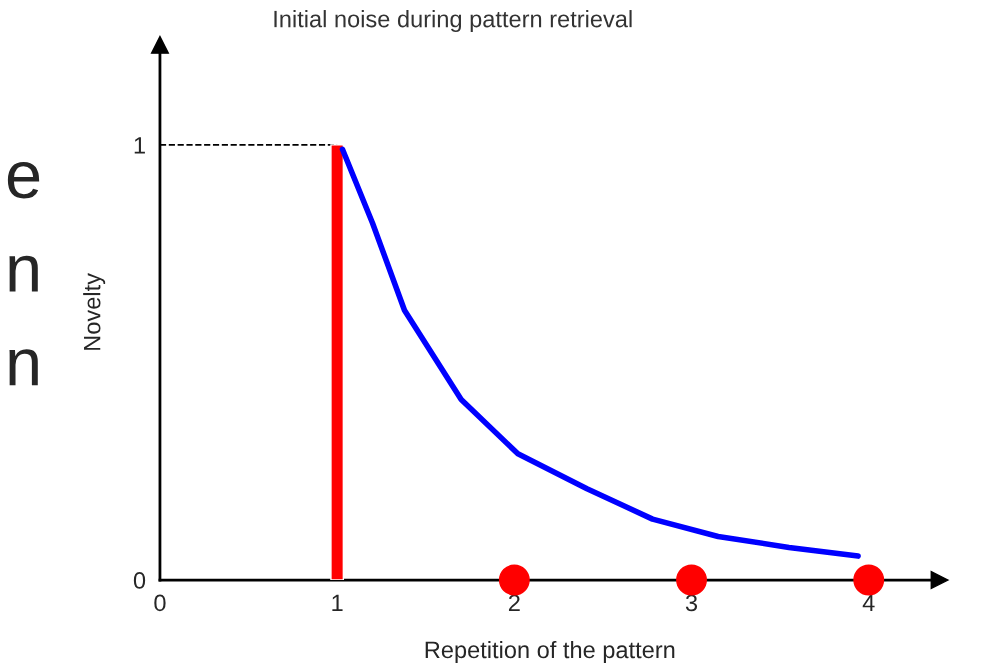  I want to click on y-axis-title: Novelty, so click(94, 311).